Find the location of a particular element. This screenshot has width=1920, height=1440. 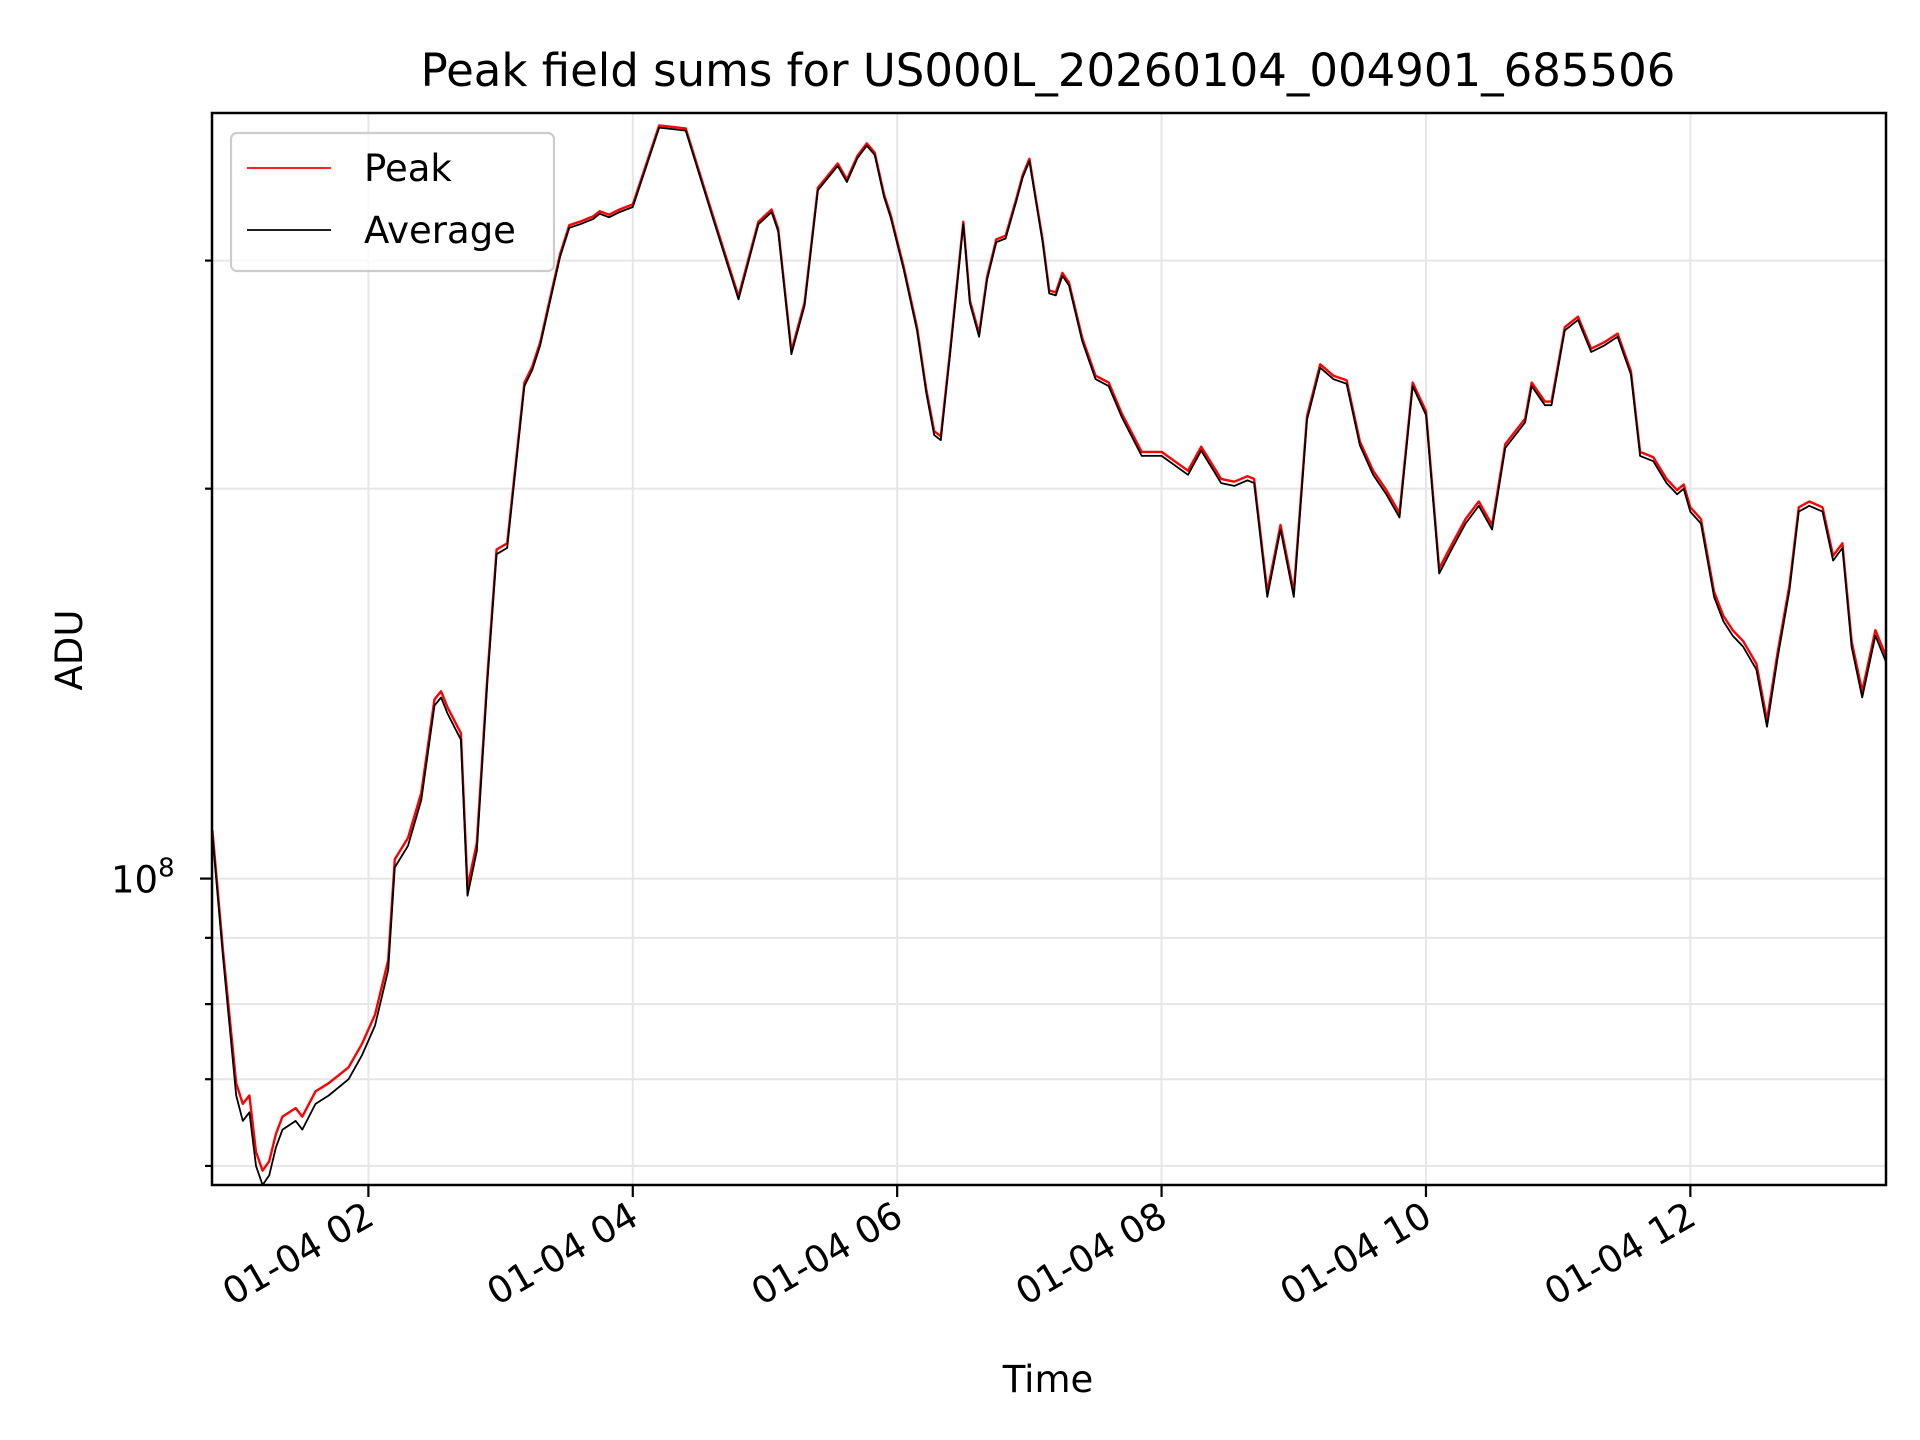

x-tick-label: 01-04 10 is located at coordinates (1356, 1254).